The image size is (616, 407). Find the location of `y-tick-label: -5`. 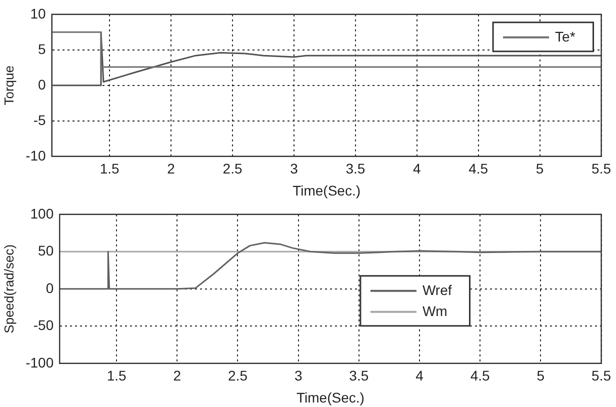

y-tick-label: -5 is located at coordinates (39, 120).